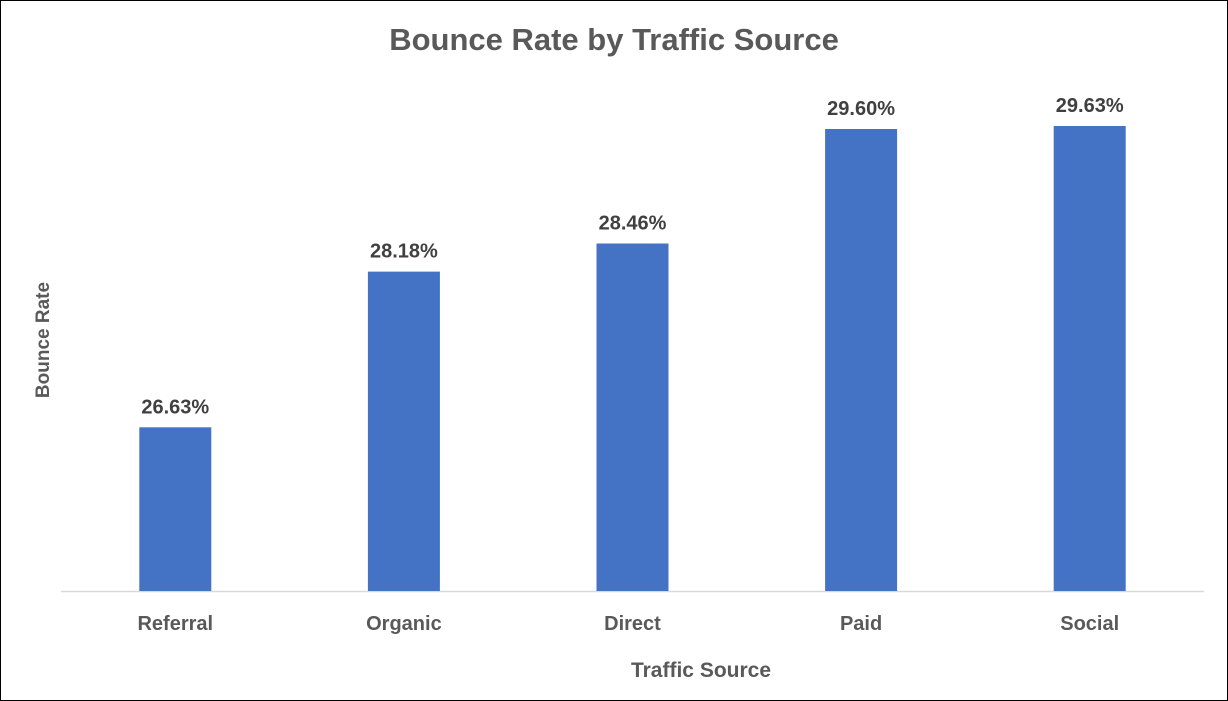 This screenshot has width=1228, height=701. I want to click on data-label-social: 29.63%, so click(1090, 106).